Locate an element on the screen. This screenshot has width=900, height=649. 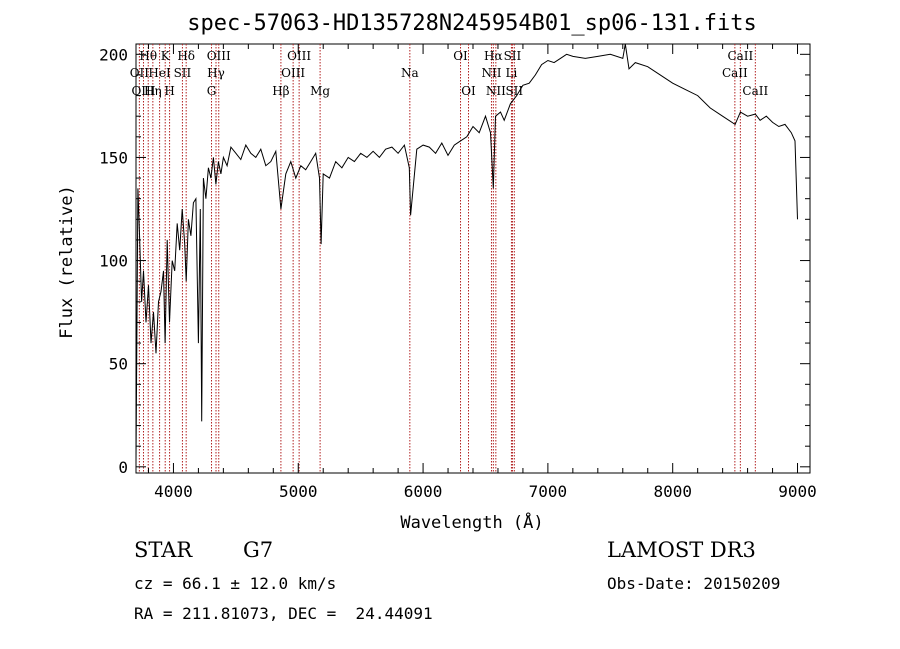
x-tick-label-4: 8000 is located at coordinates (672, 491).